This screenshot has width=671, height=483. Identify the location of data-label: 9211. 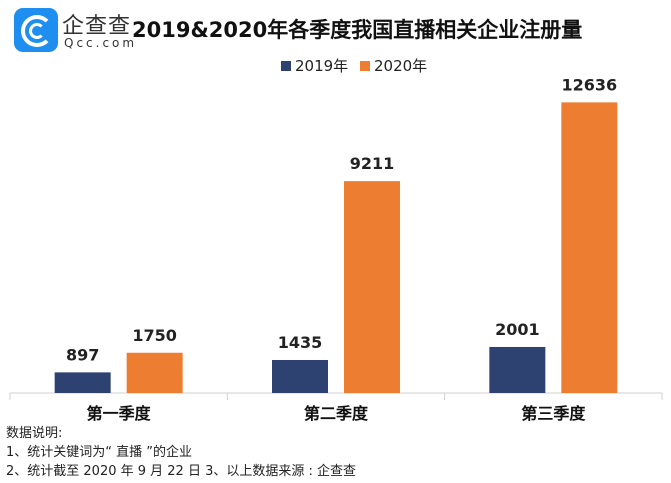
(372, 163).